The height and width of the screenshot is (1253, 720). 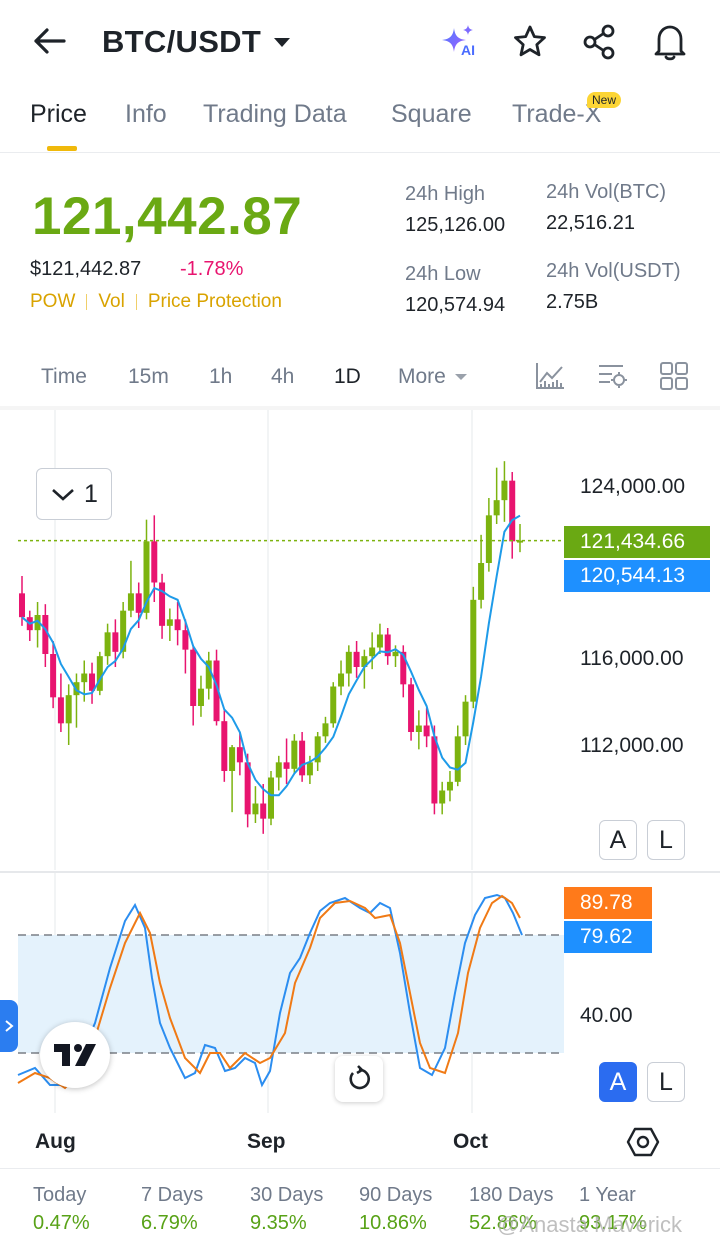 I want to click on chart-settings-hex-icon, so click(x=643, y=1142).